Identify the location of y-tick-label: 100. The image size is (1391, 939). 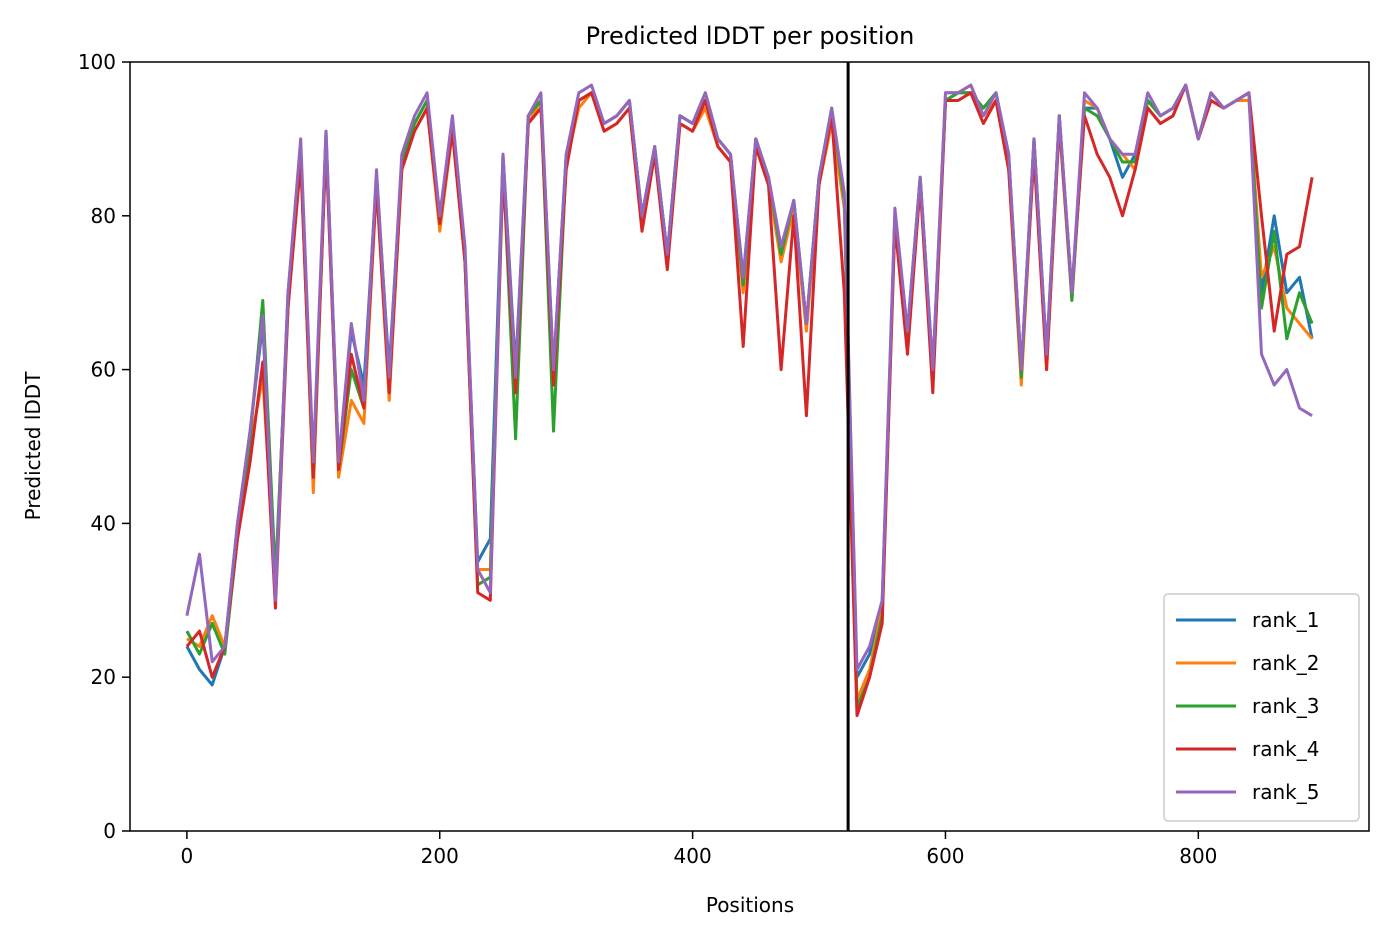
(97, 62).